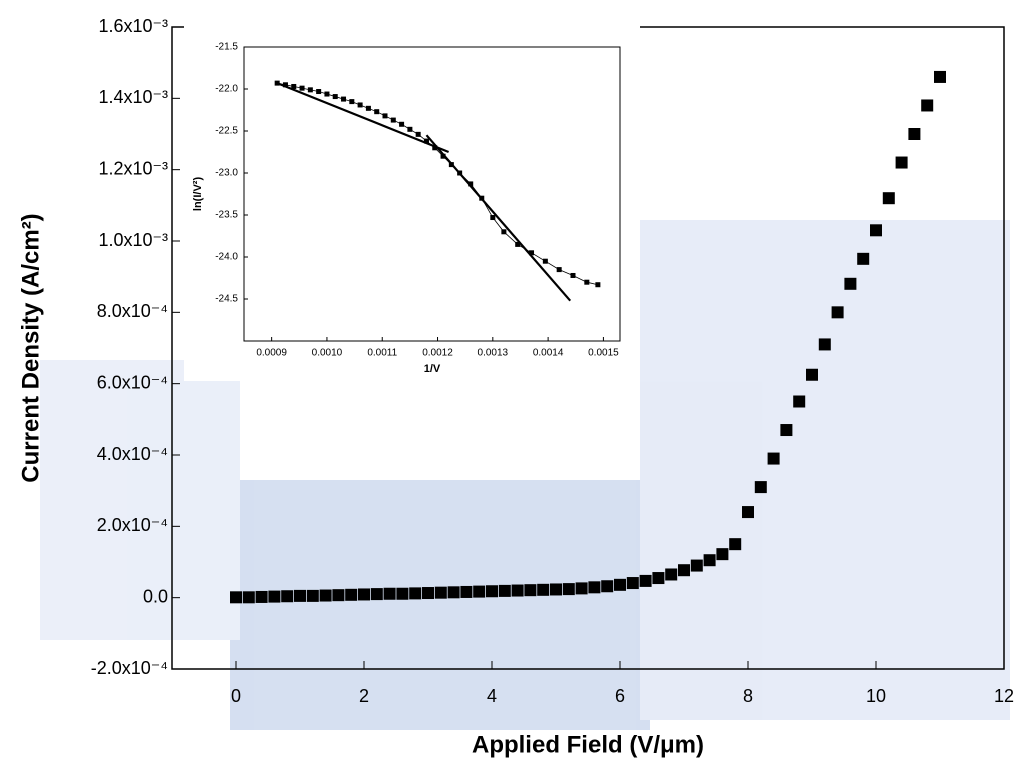 The image size is (1024, 767). I want to click on x-tick-label: 0.0012, so click(437, 353).